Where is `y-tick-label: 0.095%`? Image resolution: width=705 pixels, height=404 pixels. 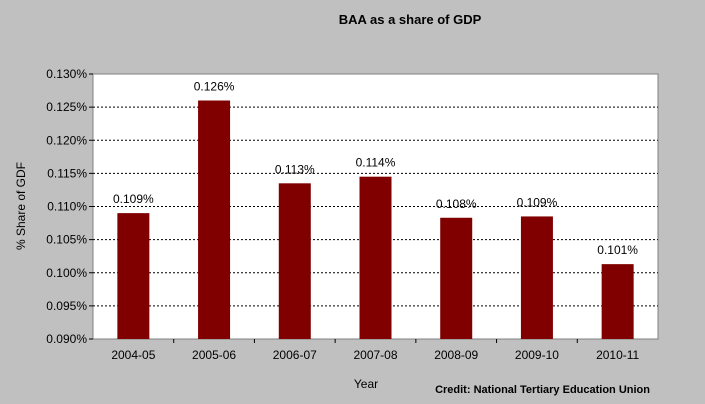 y-tick-label: 0.095% is located at coordinates (66, 306).